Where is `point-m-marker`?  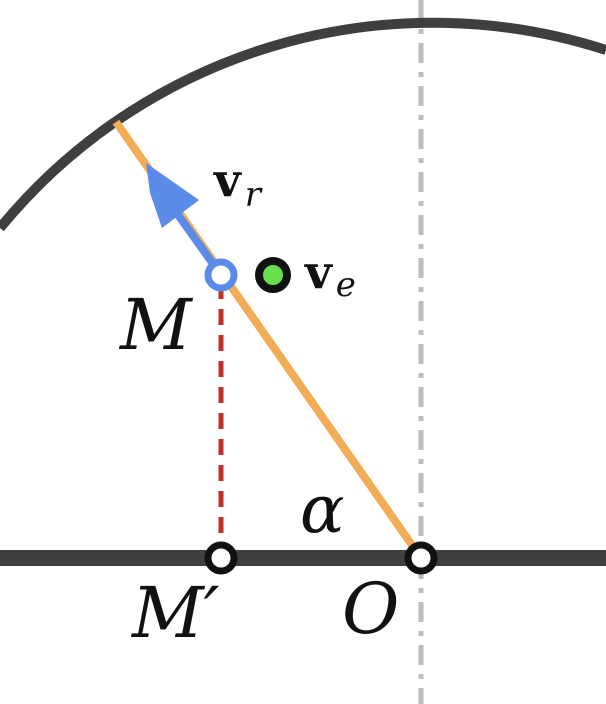 point-m-marker is located at coordinates (221, 275).